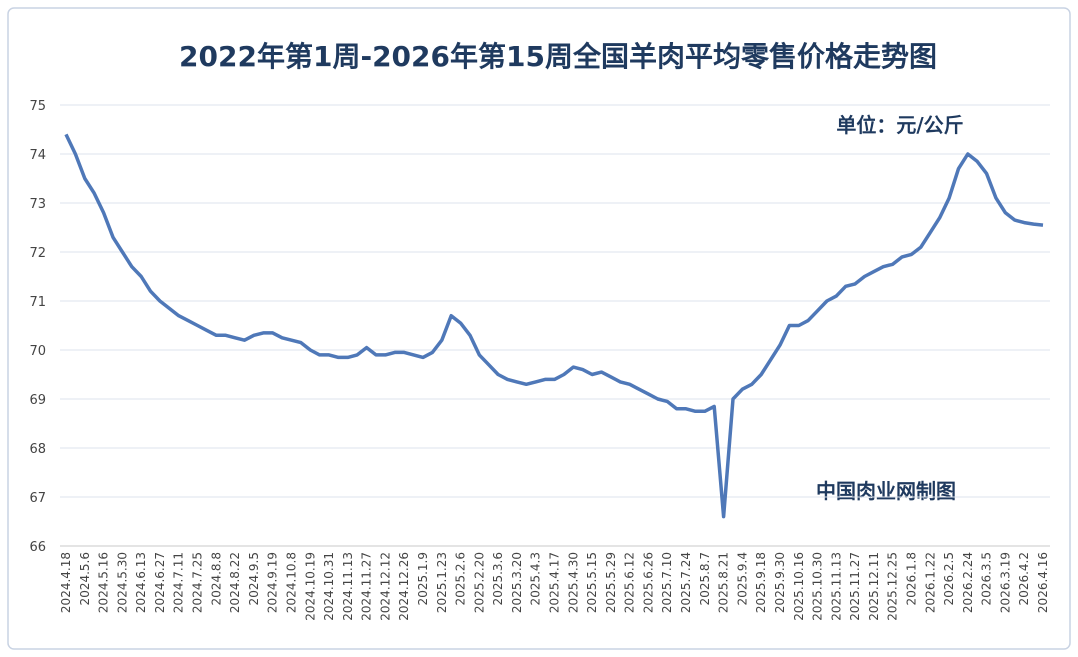 Image resolution: width=1078 pixels, height=657 pixels. Describe the element at coordinates (874, 586) in the screenshot. I see `x-tick-label: 2025.12.11` at that location.